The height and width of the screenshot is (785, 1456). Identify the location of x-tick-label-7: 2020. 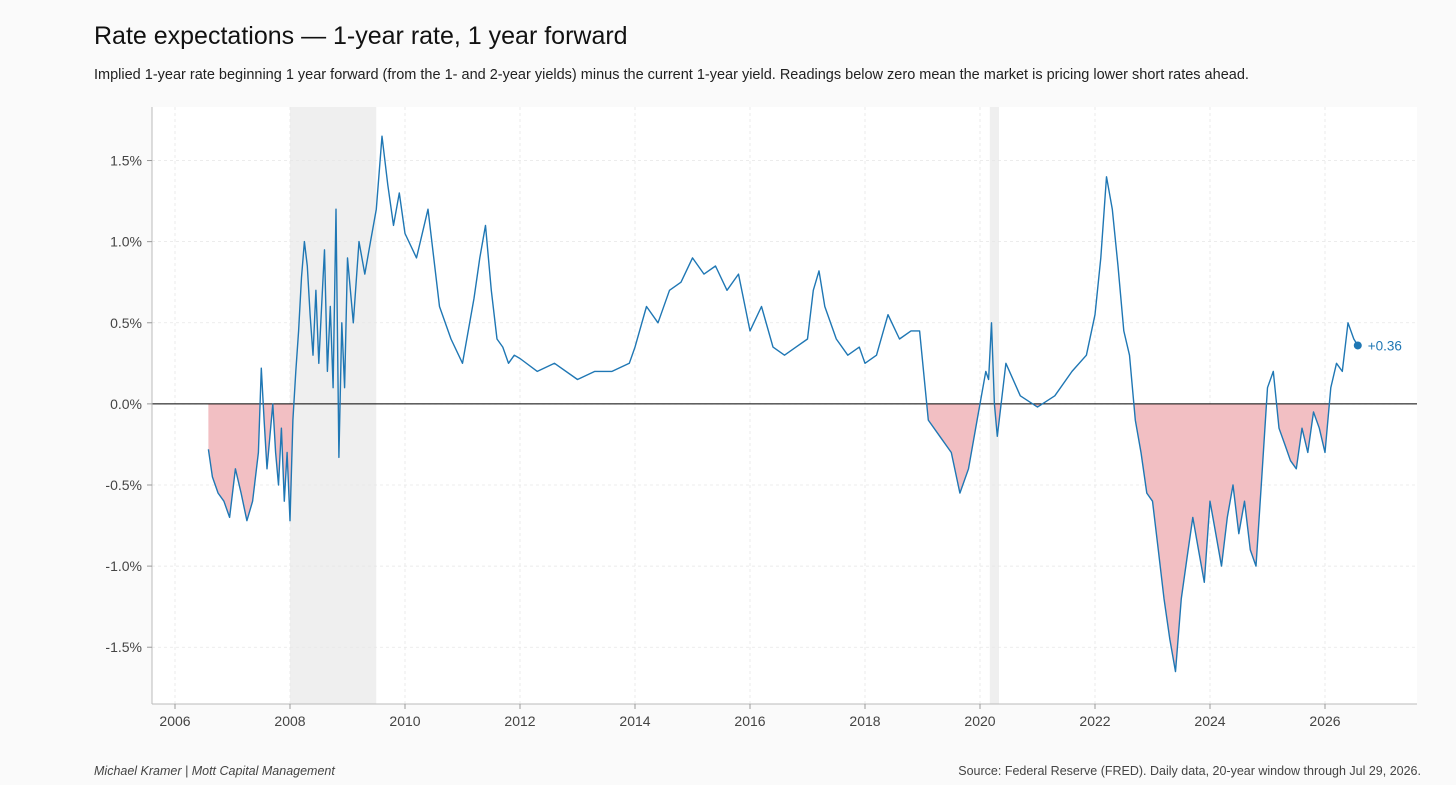
(979, 721).